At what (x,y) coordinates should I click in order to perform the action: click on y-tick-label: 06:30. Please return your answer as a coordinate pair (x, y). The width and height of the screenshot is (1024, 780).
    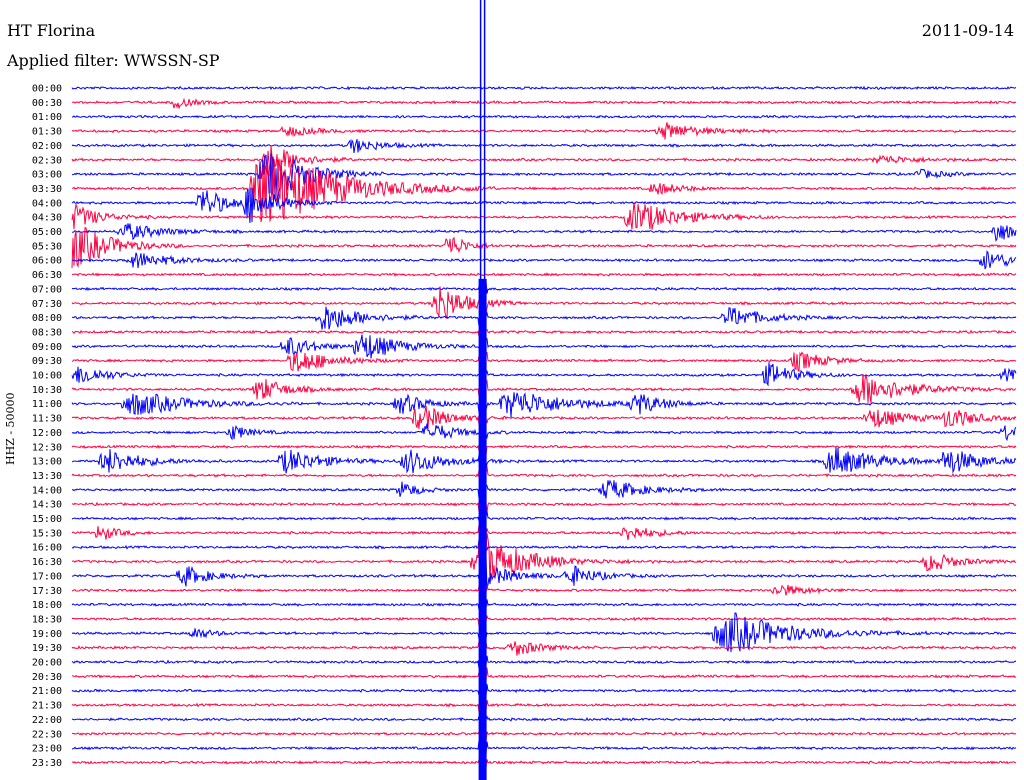
    Looking at the image, I should click on (47, 275).